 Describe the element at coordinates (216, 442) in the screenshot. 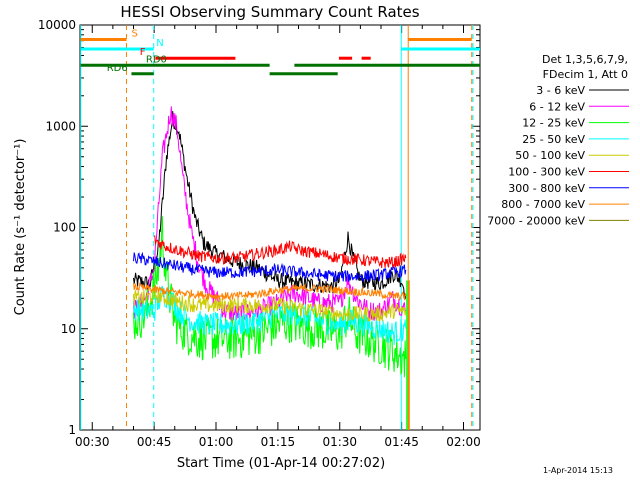

I see `x-tick-label: 01:00` at that location.